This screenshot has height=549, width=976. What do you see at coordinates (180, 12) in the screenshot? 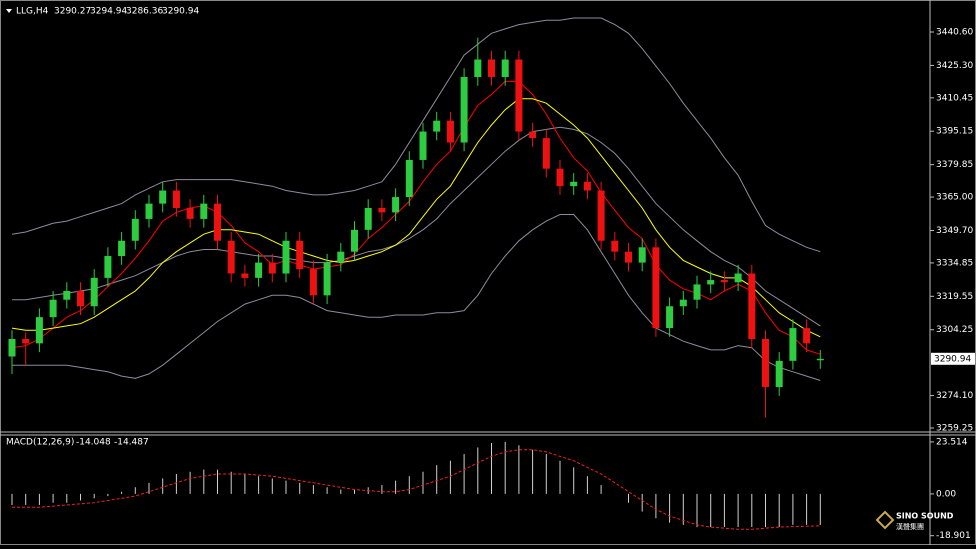
I see `header-close: 3290.94` at bounding box center [180, 12].